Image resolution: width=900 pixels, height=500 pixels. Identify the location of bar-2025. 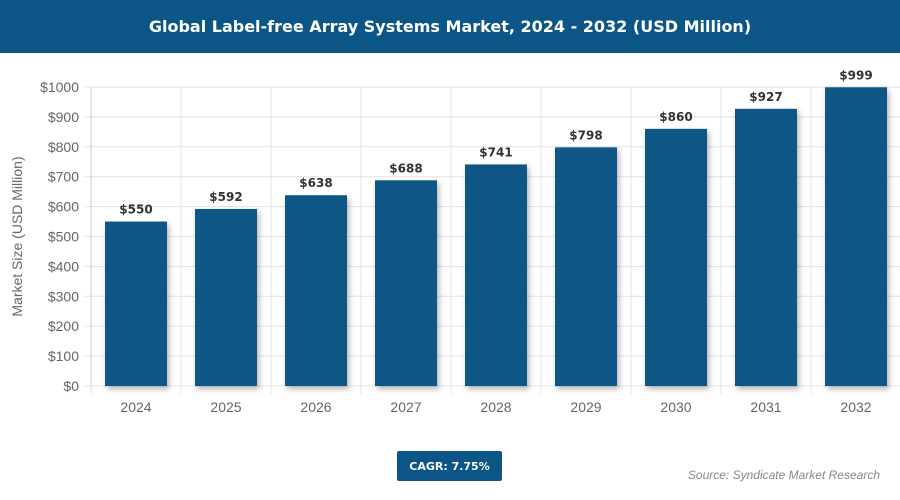
(226, 297).